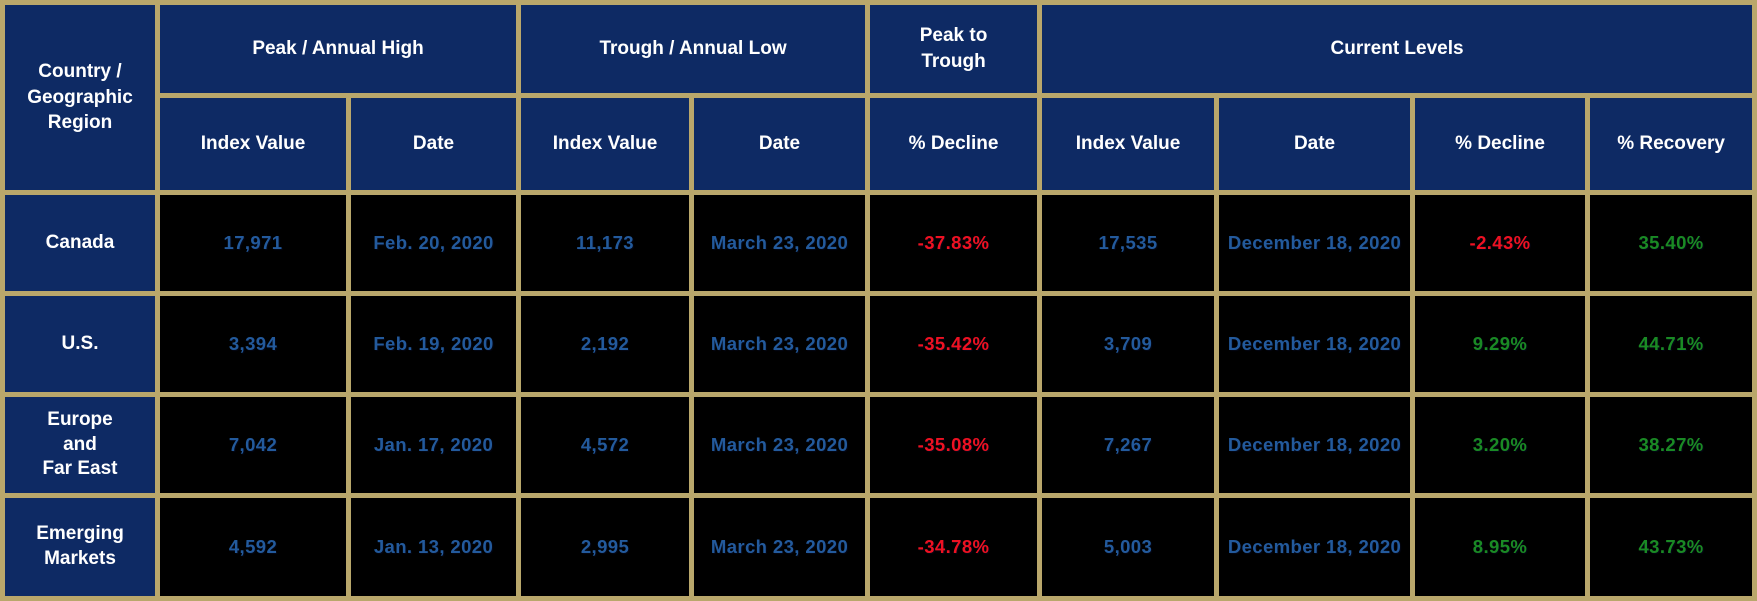  What do you see at coordinates (434, 243) in the screenshot?
I see `data-cell: Feb. 20, 2020` at bounding box center [434, 243].